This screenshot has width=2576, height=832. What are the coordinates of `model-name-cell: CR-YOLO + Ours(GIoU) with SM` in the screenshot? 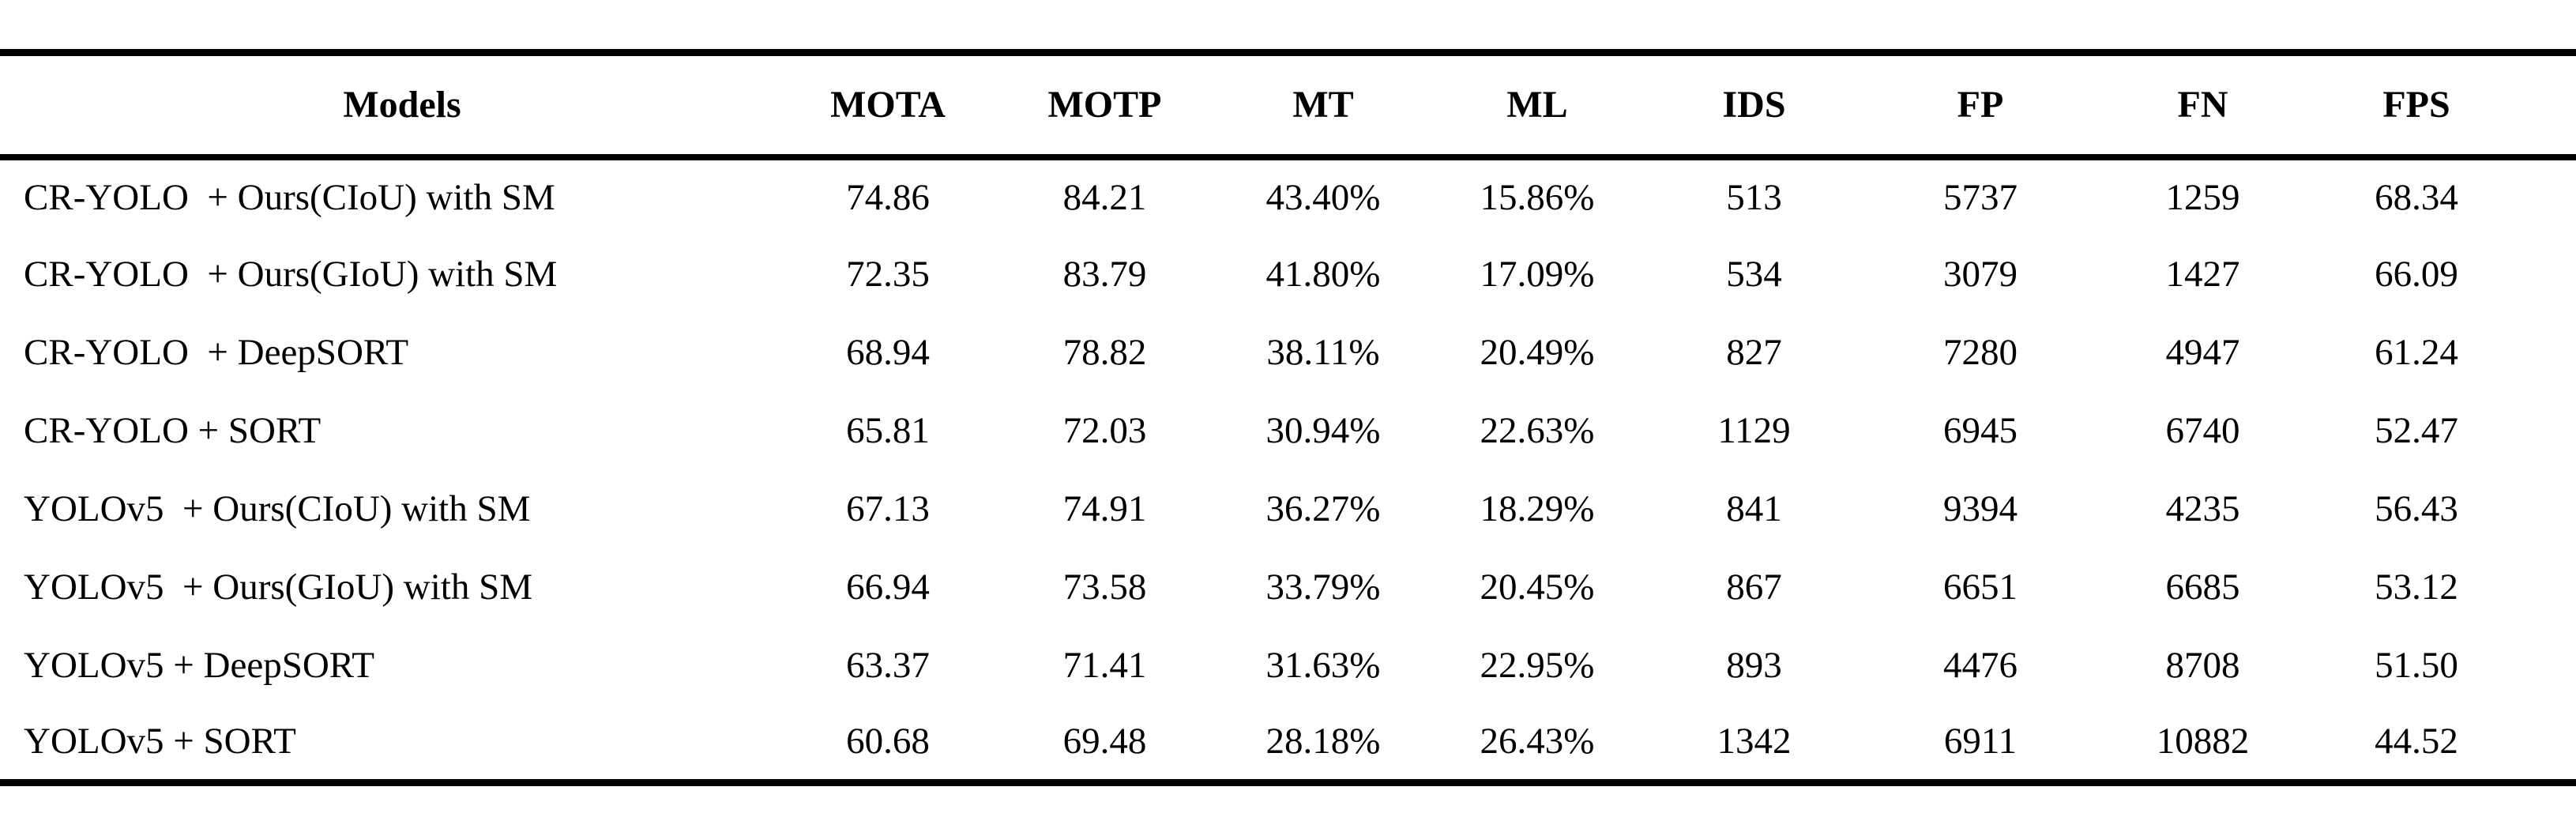 It's located at (291, 274).